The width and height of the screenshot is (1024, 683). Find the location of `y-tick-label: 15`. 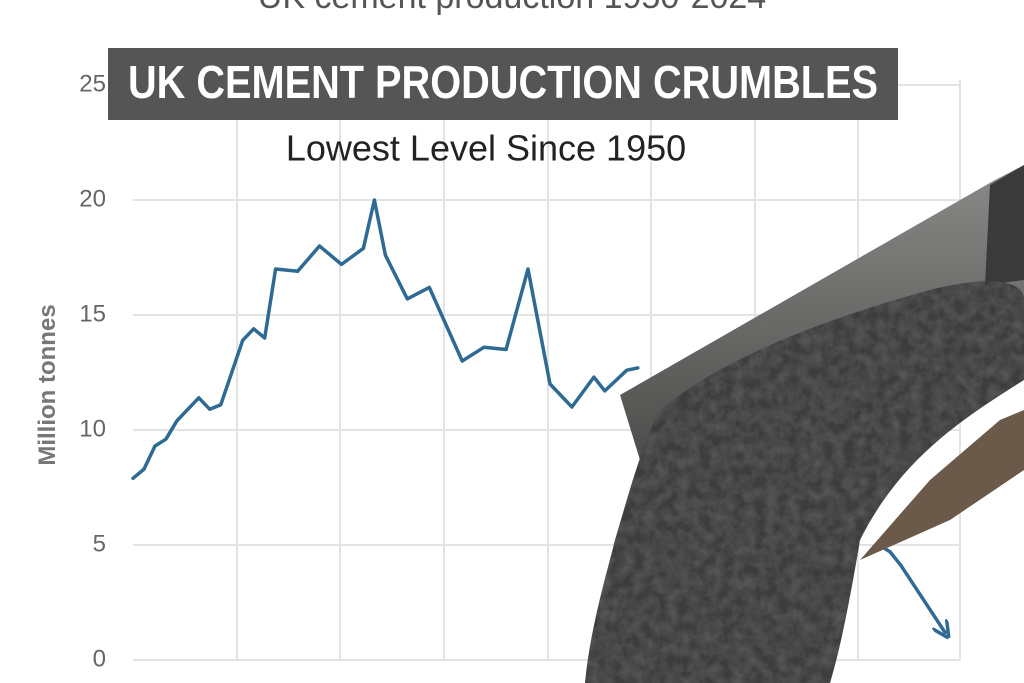

y-tick-label: 15 is located at coordinates (92, 313).